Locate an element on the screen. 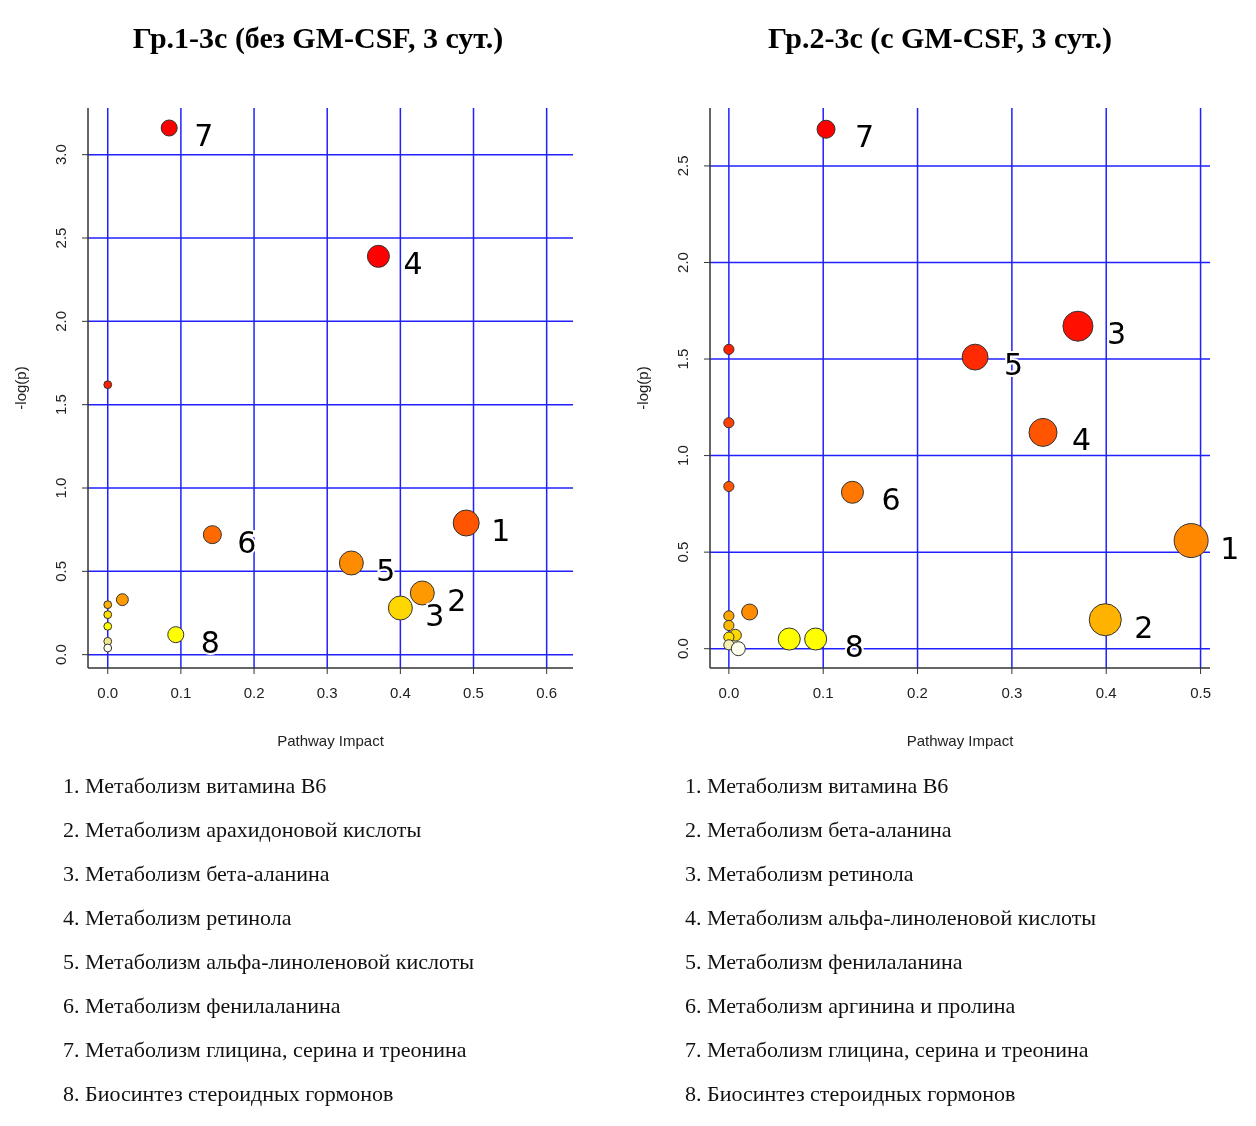 The height and width of the screenshot is (1126, 1256). text: 4. Метаболизм альфа-линоленовой кислоты is located at coordinates (891, 917).